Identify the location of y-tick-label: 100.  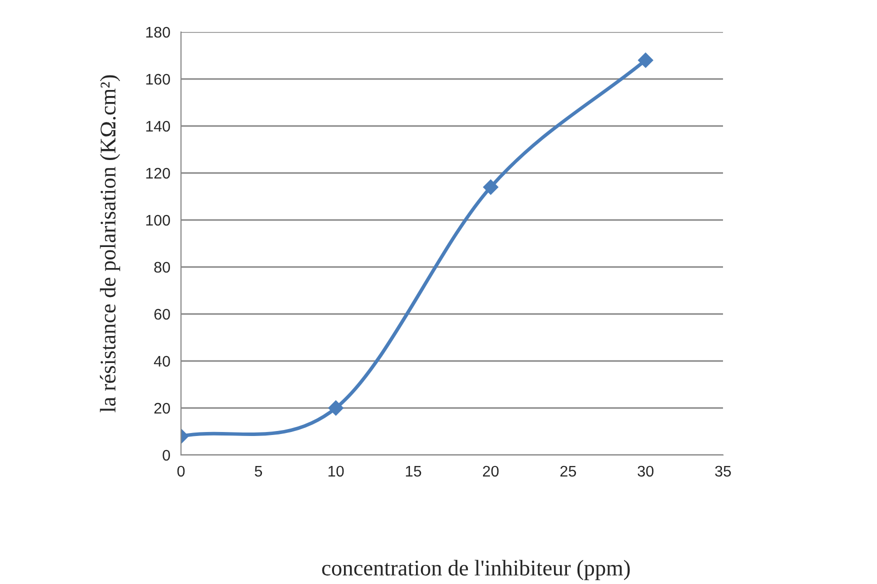
(158, 220).